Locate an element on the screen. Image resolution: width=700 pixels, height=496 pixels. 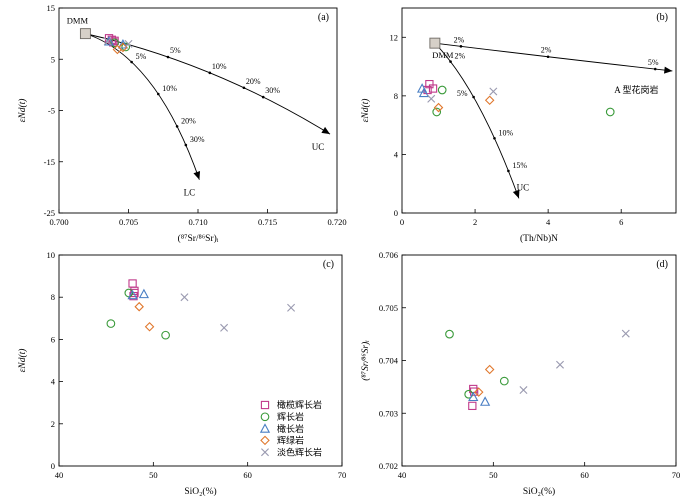
legend-label: 橄榄辉长岩 is located at coordinates (299, 404).